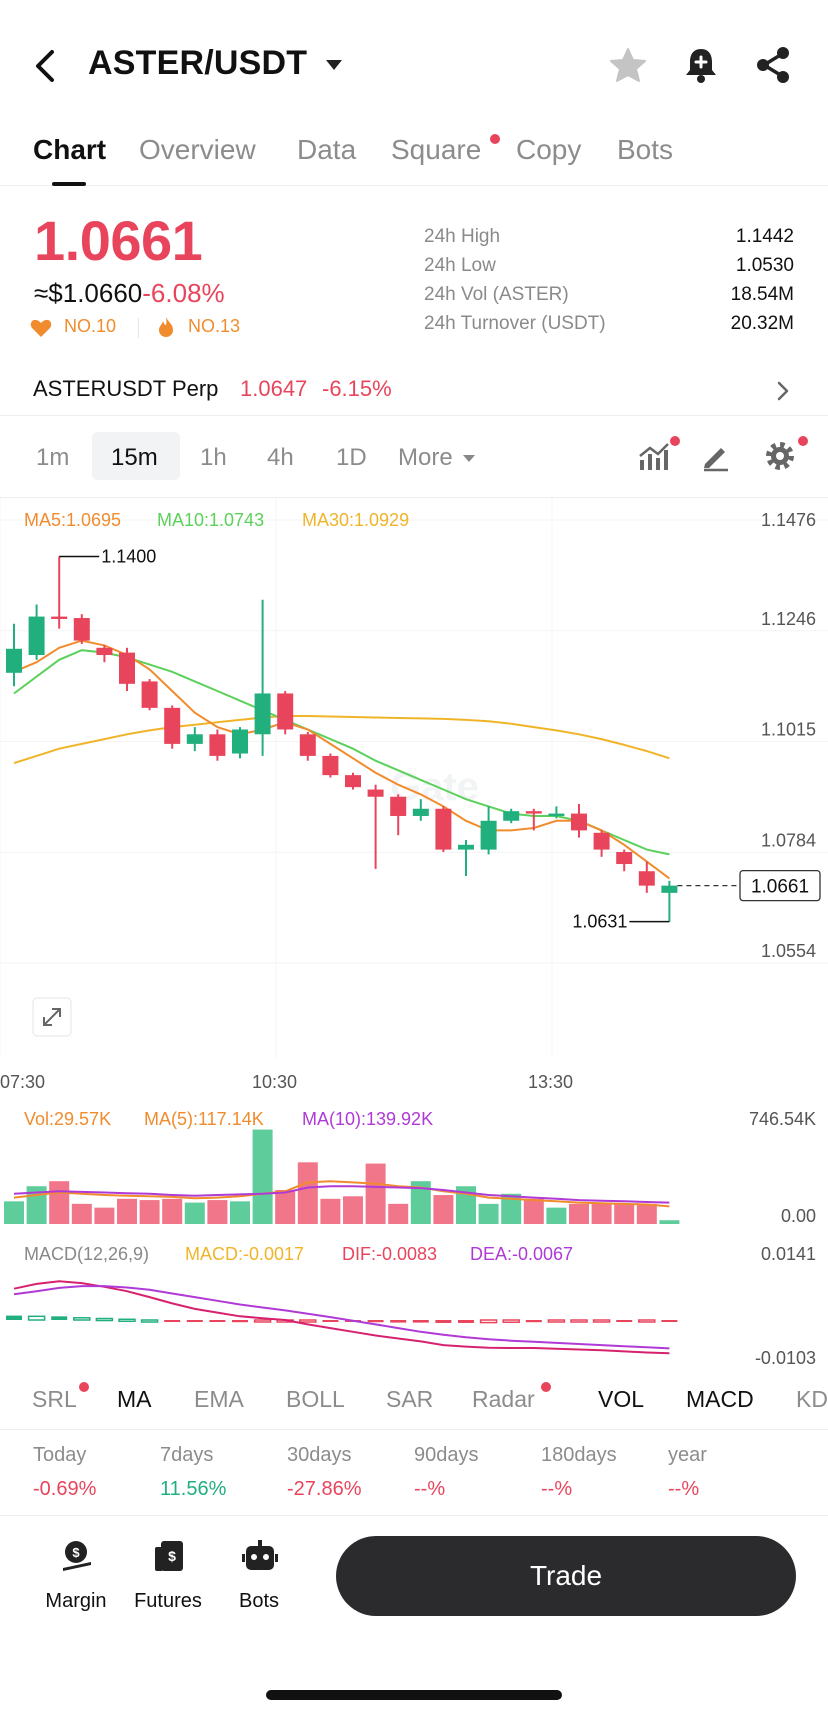  Describe the element at coordinates (788, 730) in the screenshot. I see `y-tick-label: 1.1015` at that location.